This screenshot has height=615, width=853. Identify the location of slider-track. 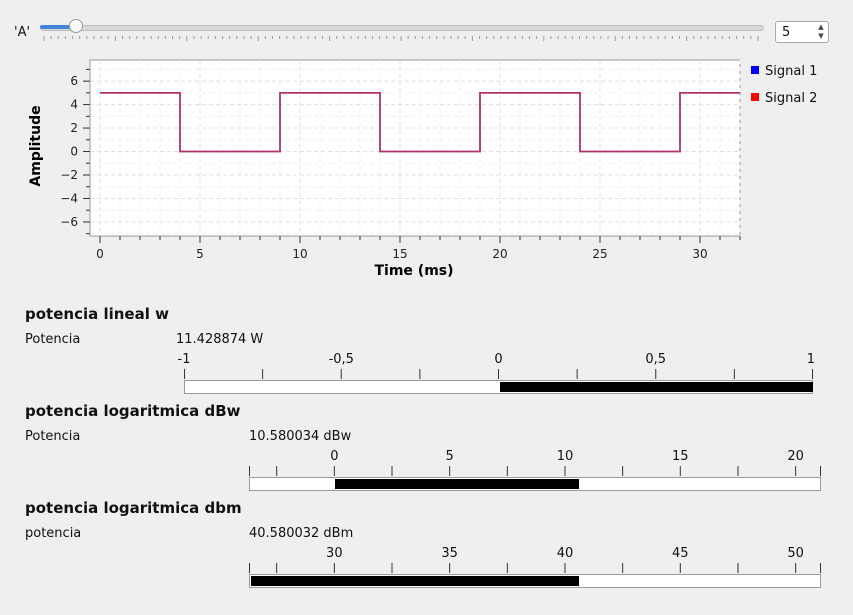
(402, 28).